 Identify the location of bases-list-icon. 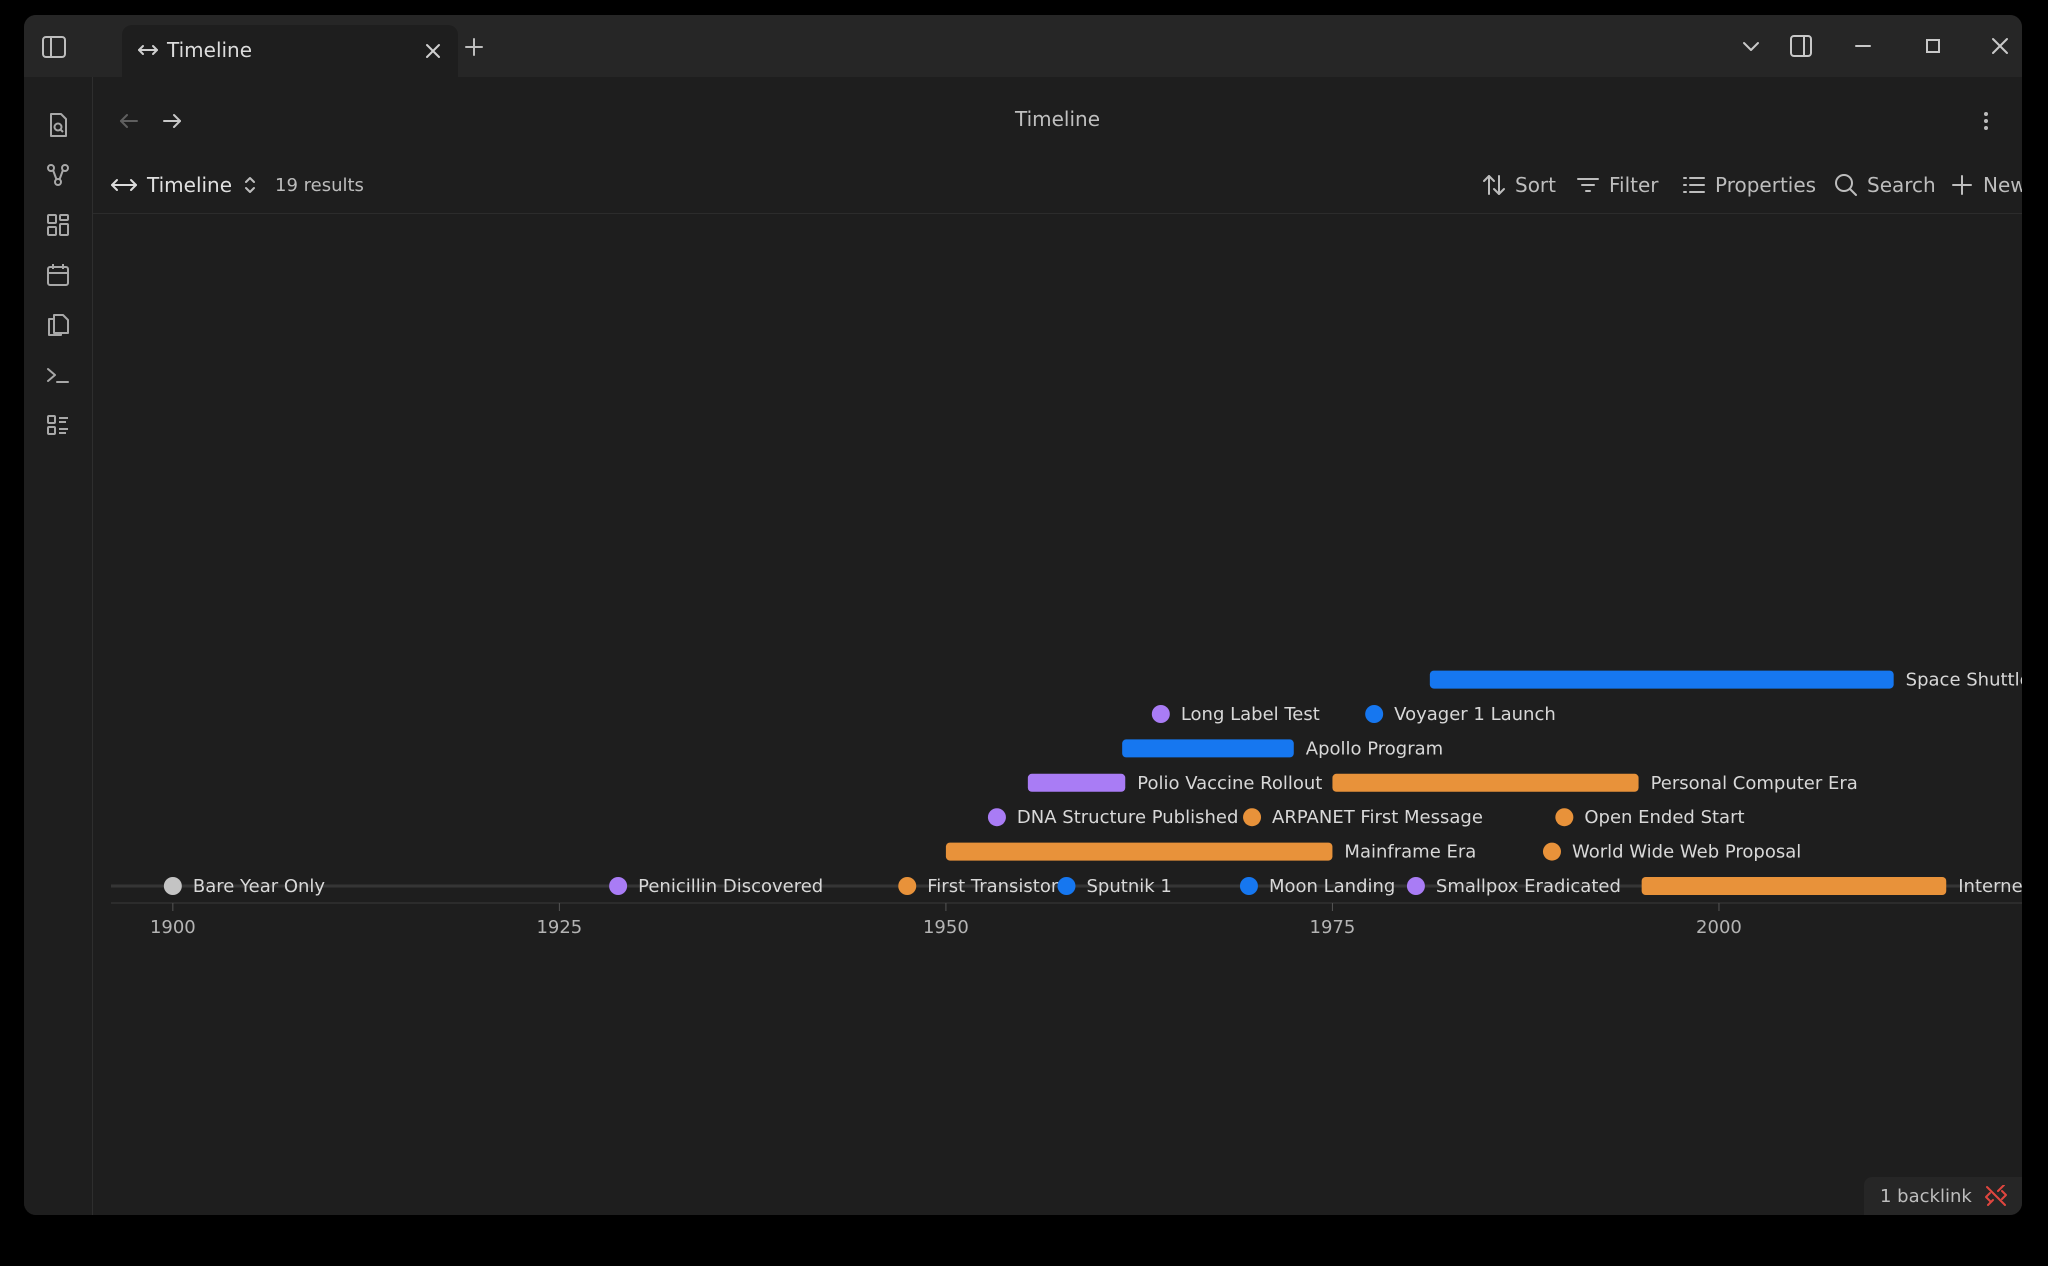
(58, 425).